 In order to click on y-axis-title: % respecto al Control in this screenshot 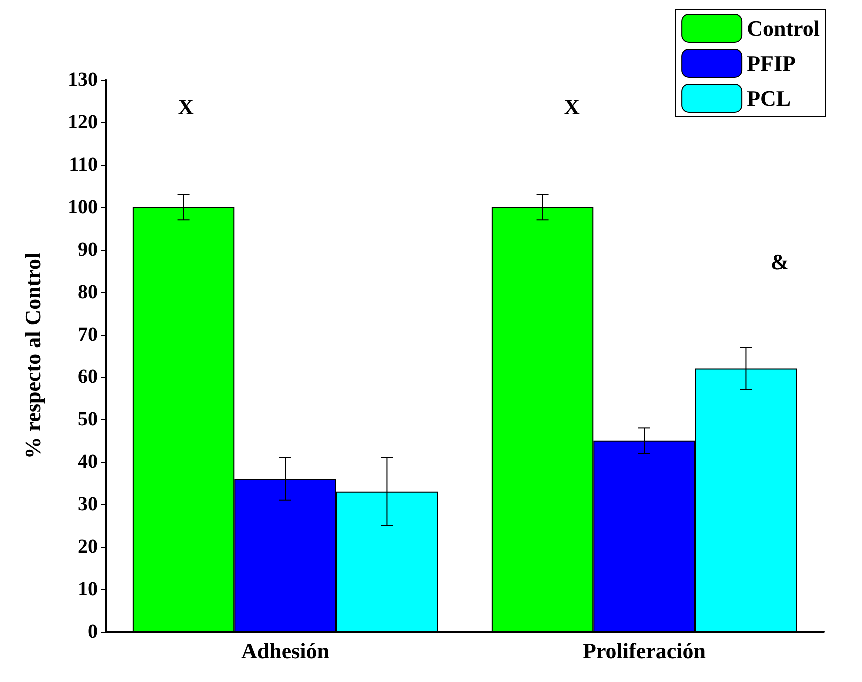, I will do `click(33, 356)`.